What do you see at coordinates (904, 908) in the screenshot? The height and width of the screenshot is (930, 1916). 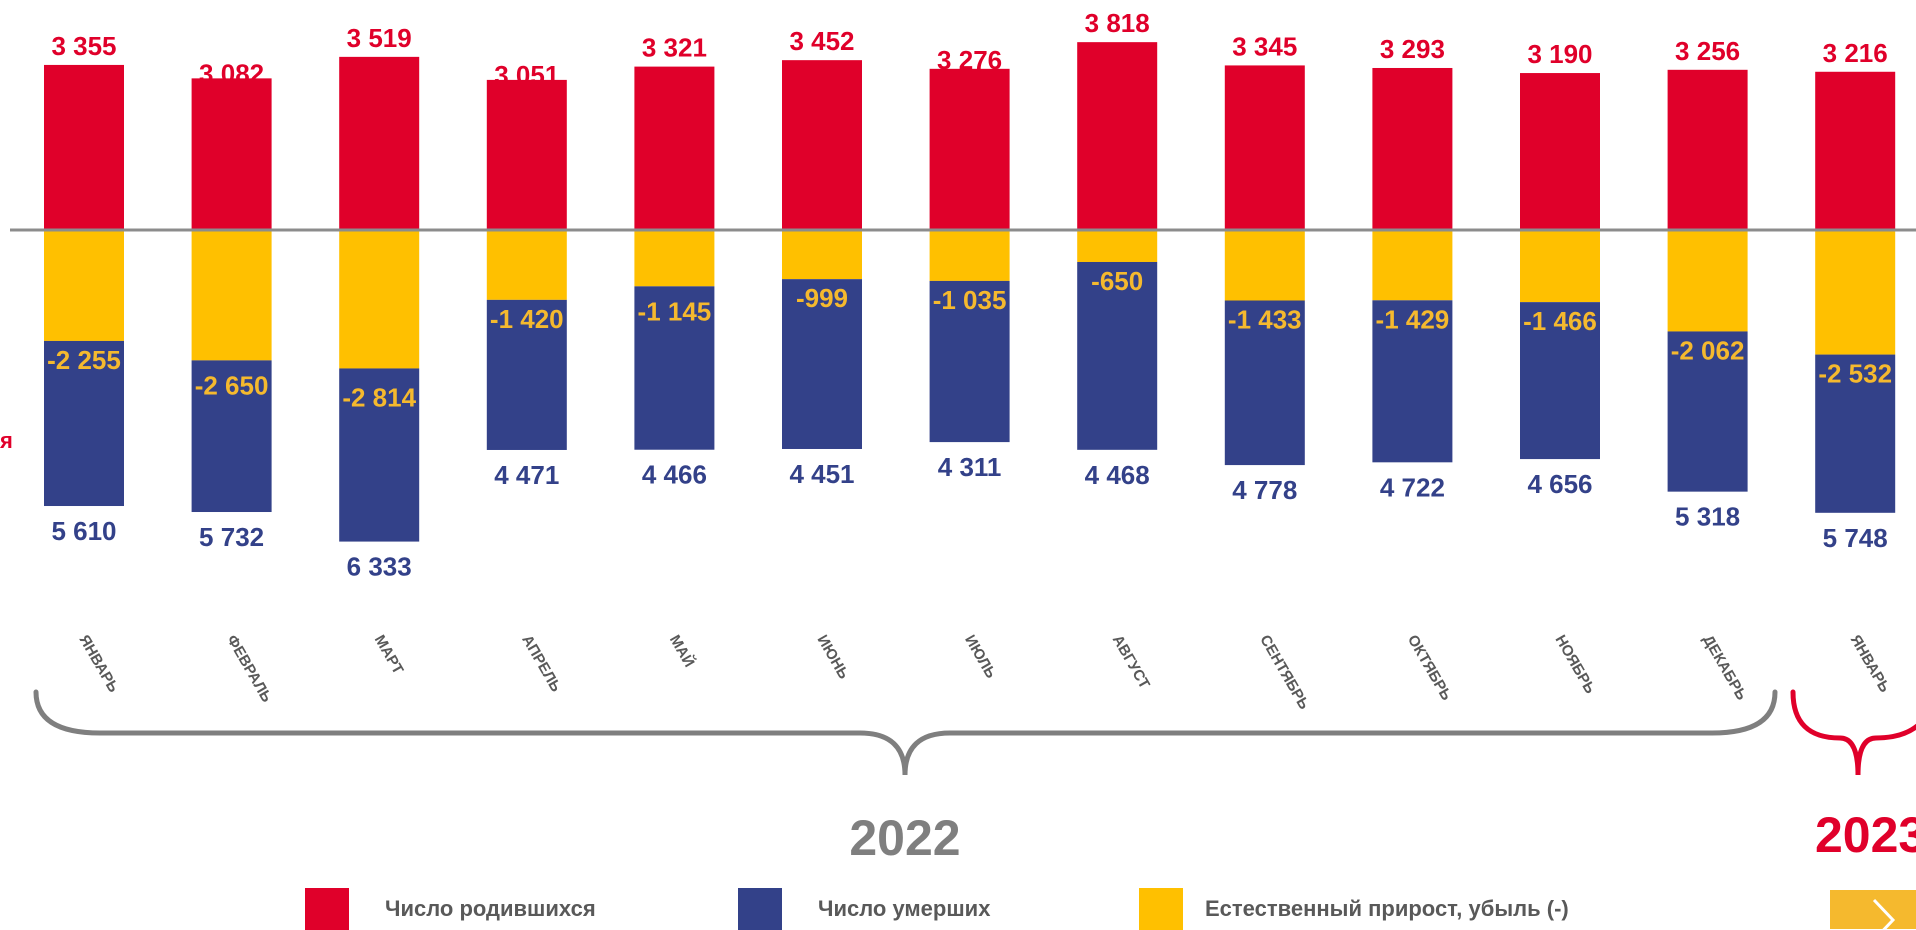 I see `legend-label-deaths: Число умерших` at bounding box center [904, 908].